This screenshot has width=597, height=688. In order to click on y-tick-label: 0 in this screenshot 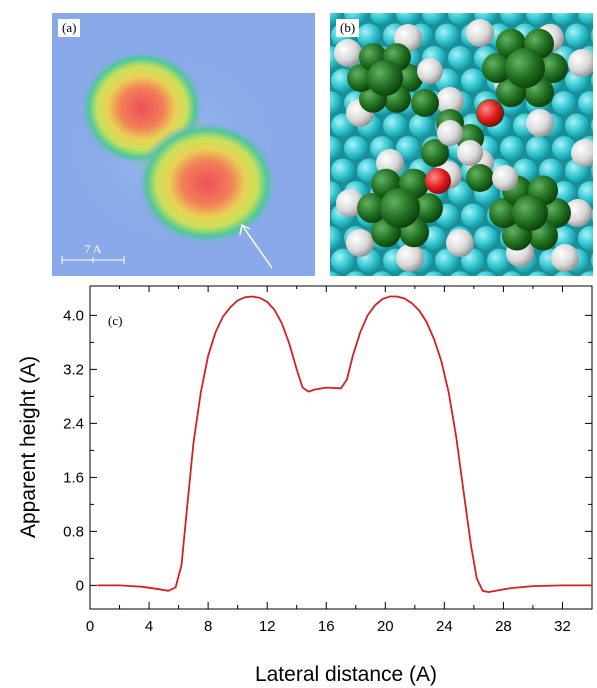, I will do `click(80, 585)`.